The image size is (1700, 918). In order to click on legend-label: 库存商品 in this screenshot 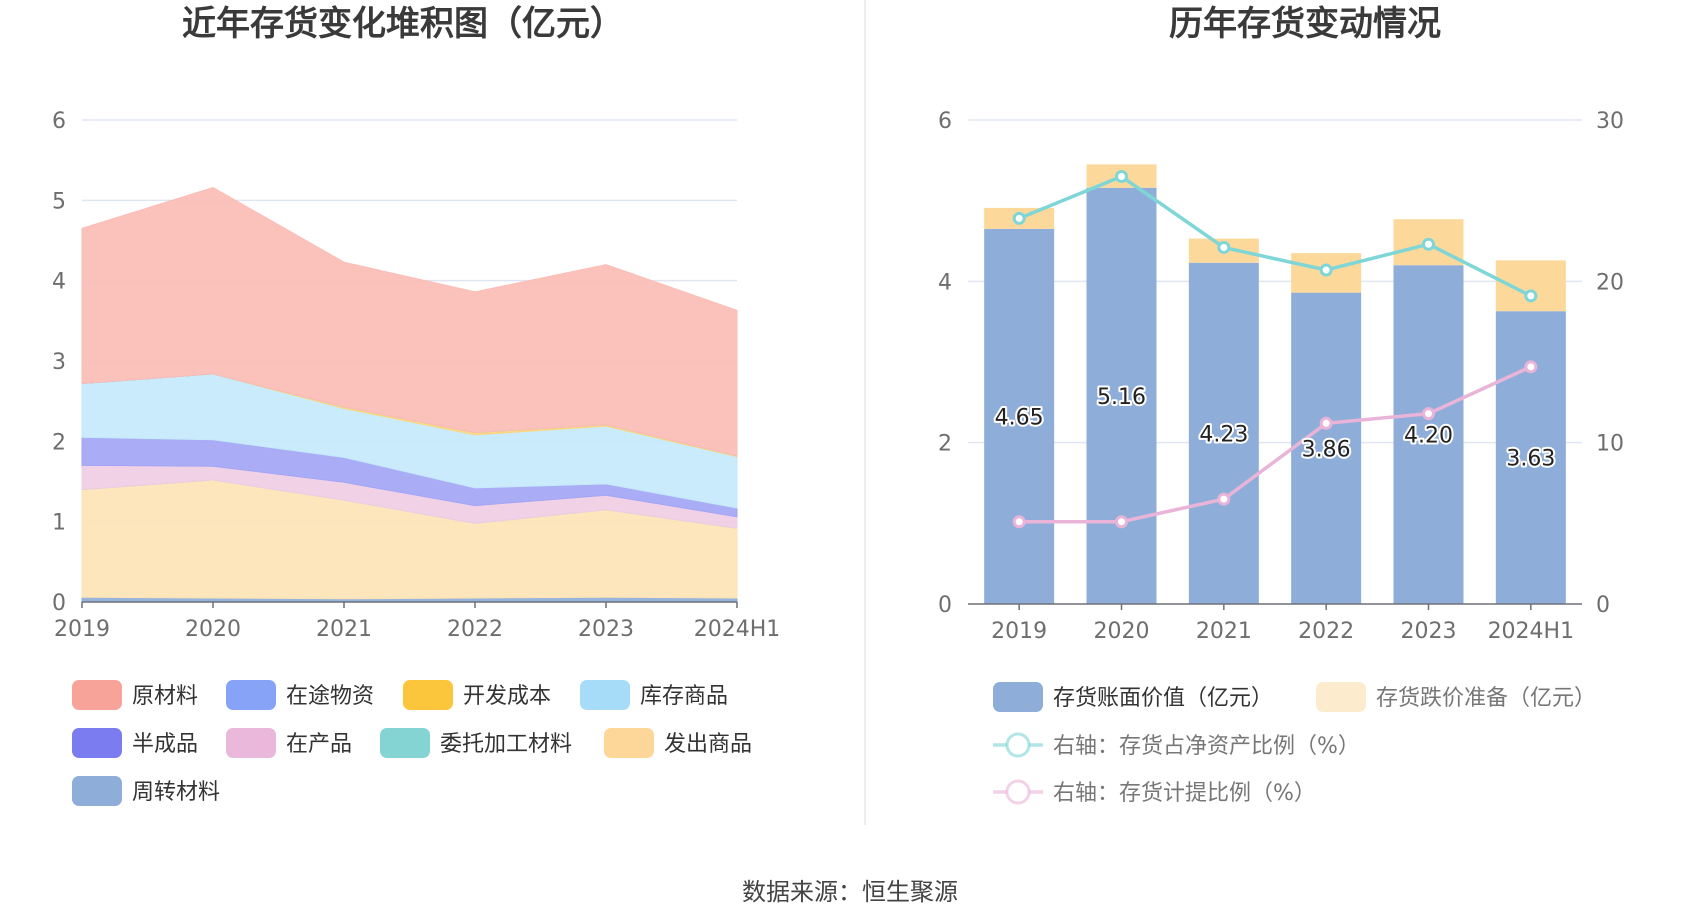, I will do `click(684, 696)`.